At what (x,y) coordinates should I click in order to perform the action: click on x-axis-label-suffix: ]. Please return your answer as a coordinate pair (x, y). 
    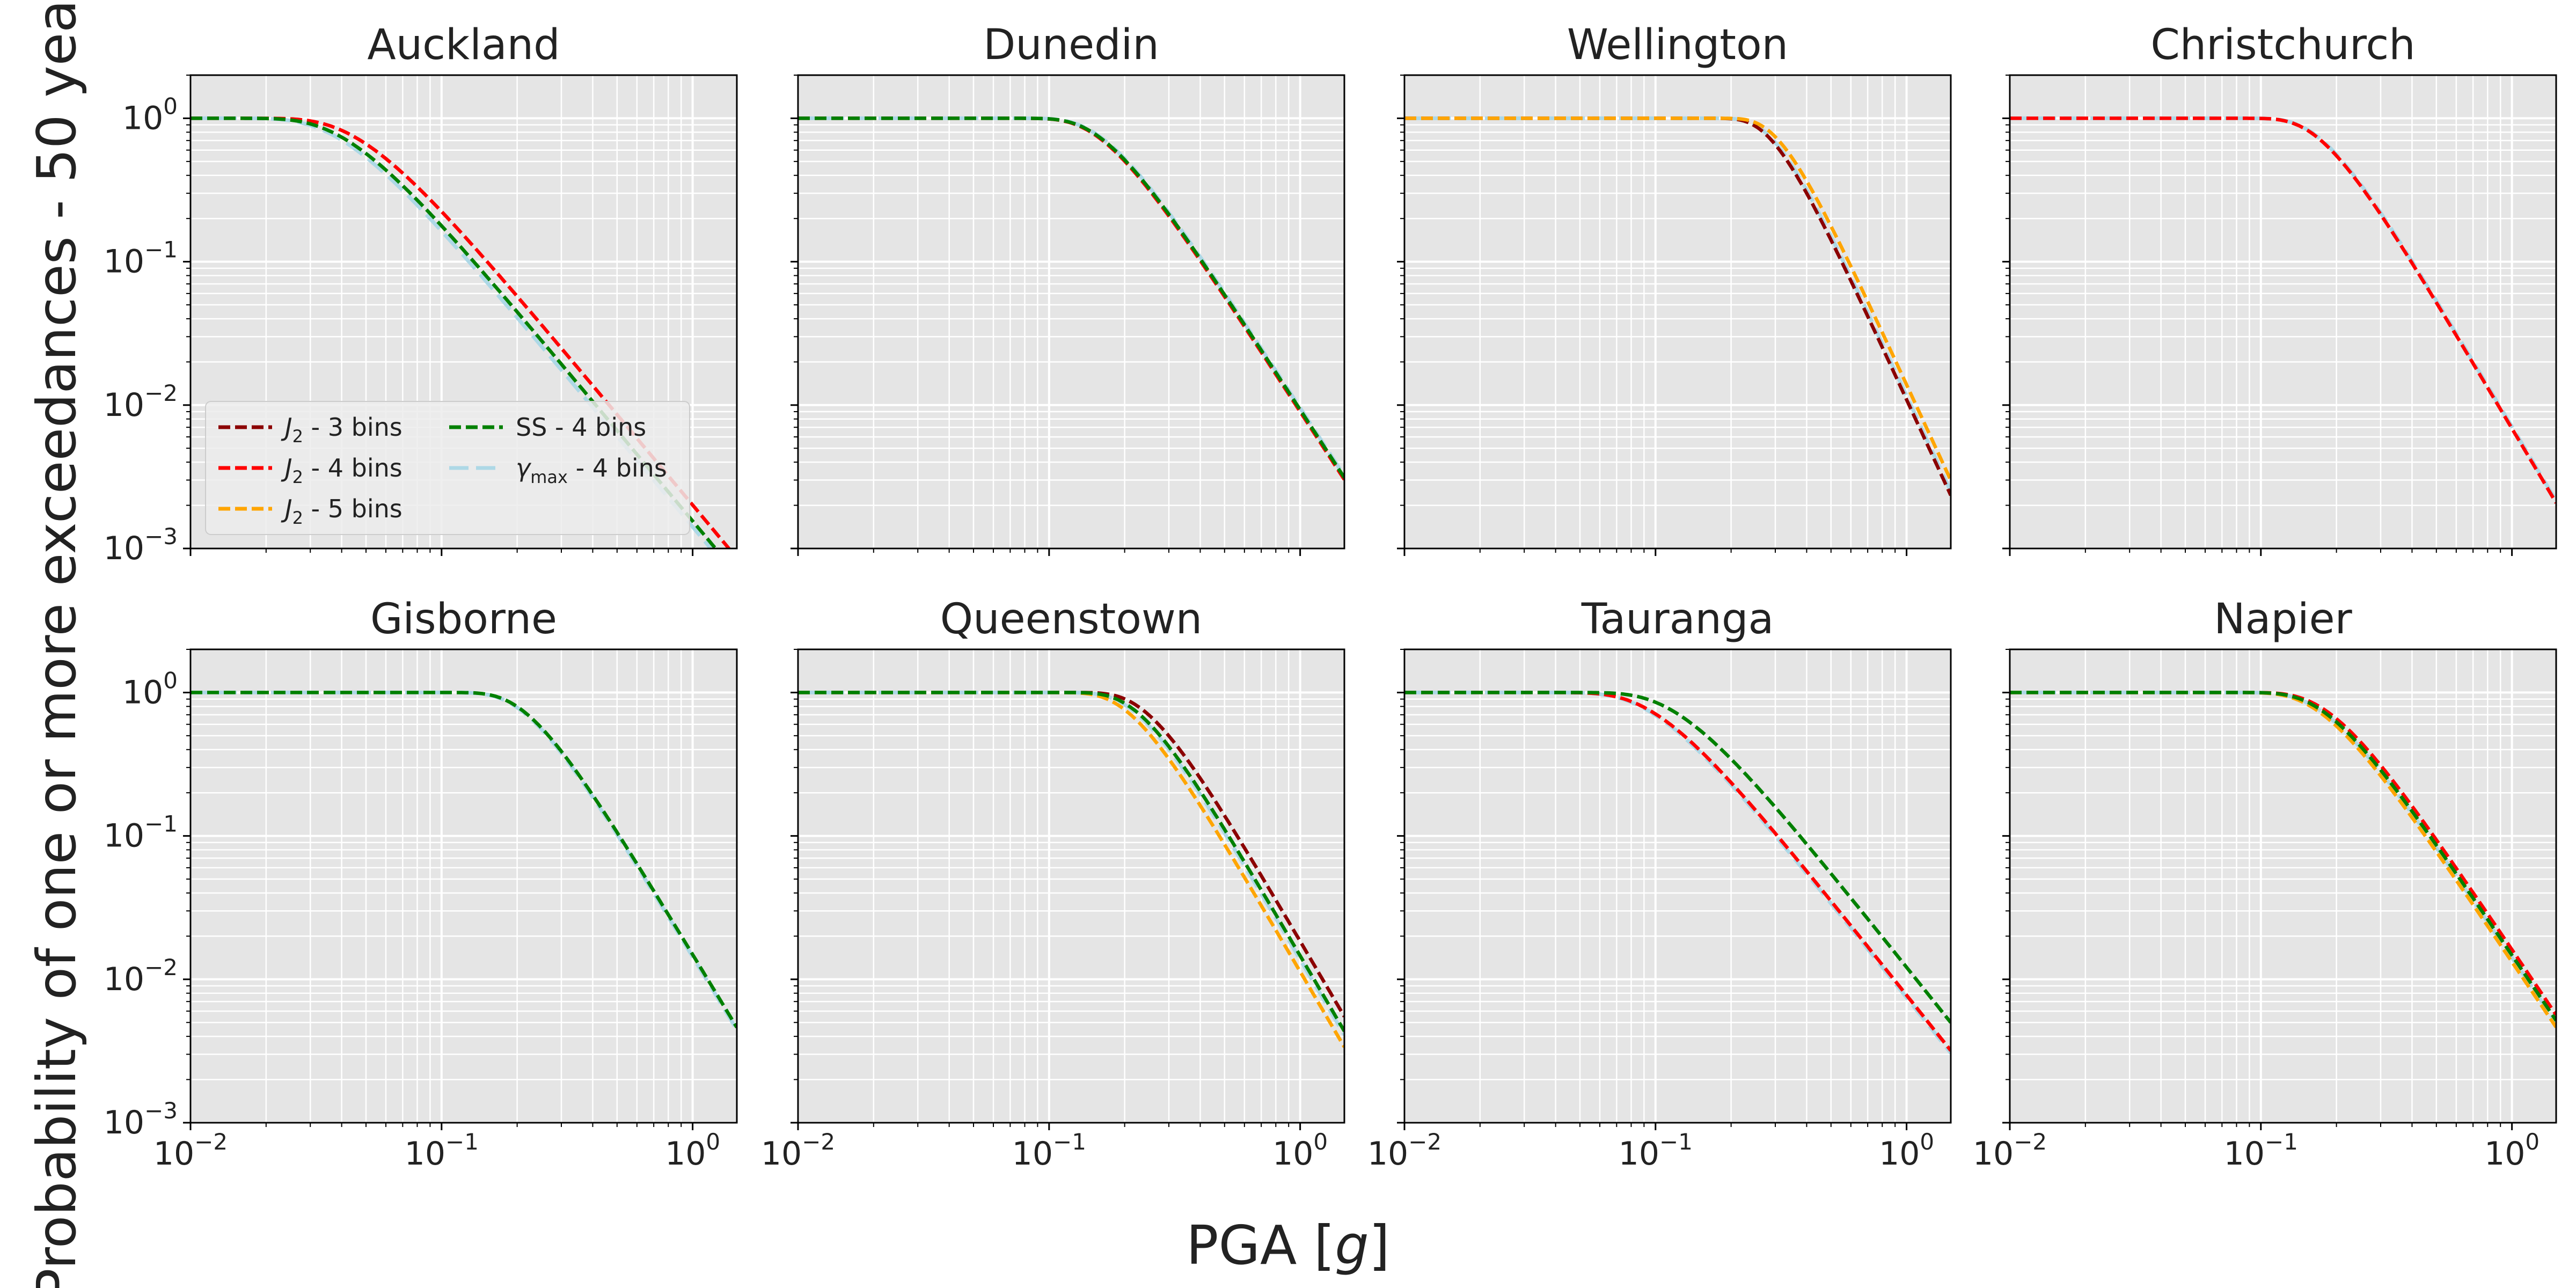
    Looking at the image, I should click on (1379, 1245).